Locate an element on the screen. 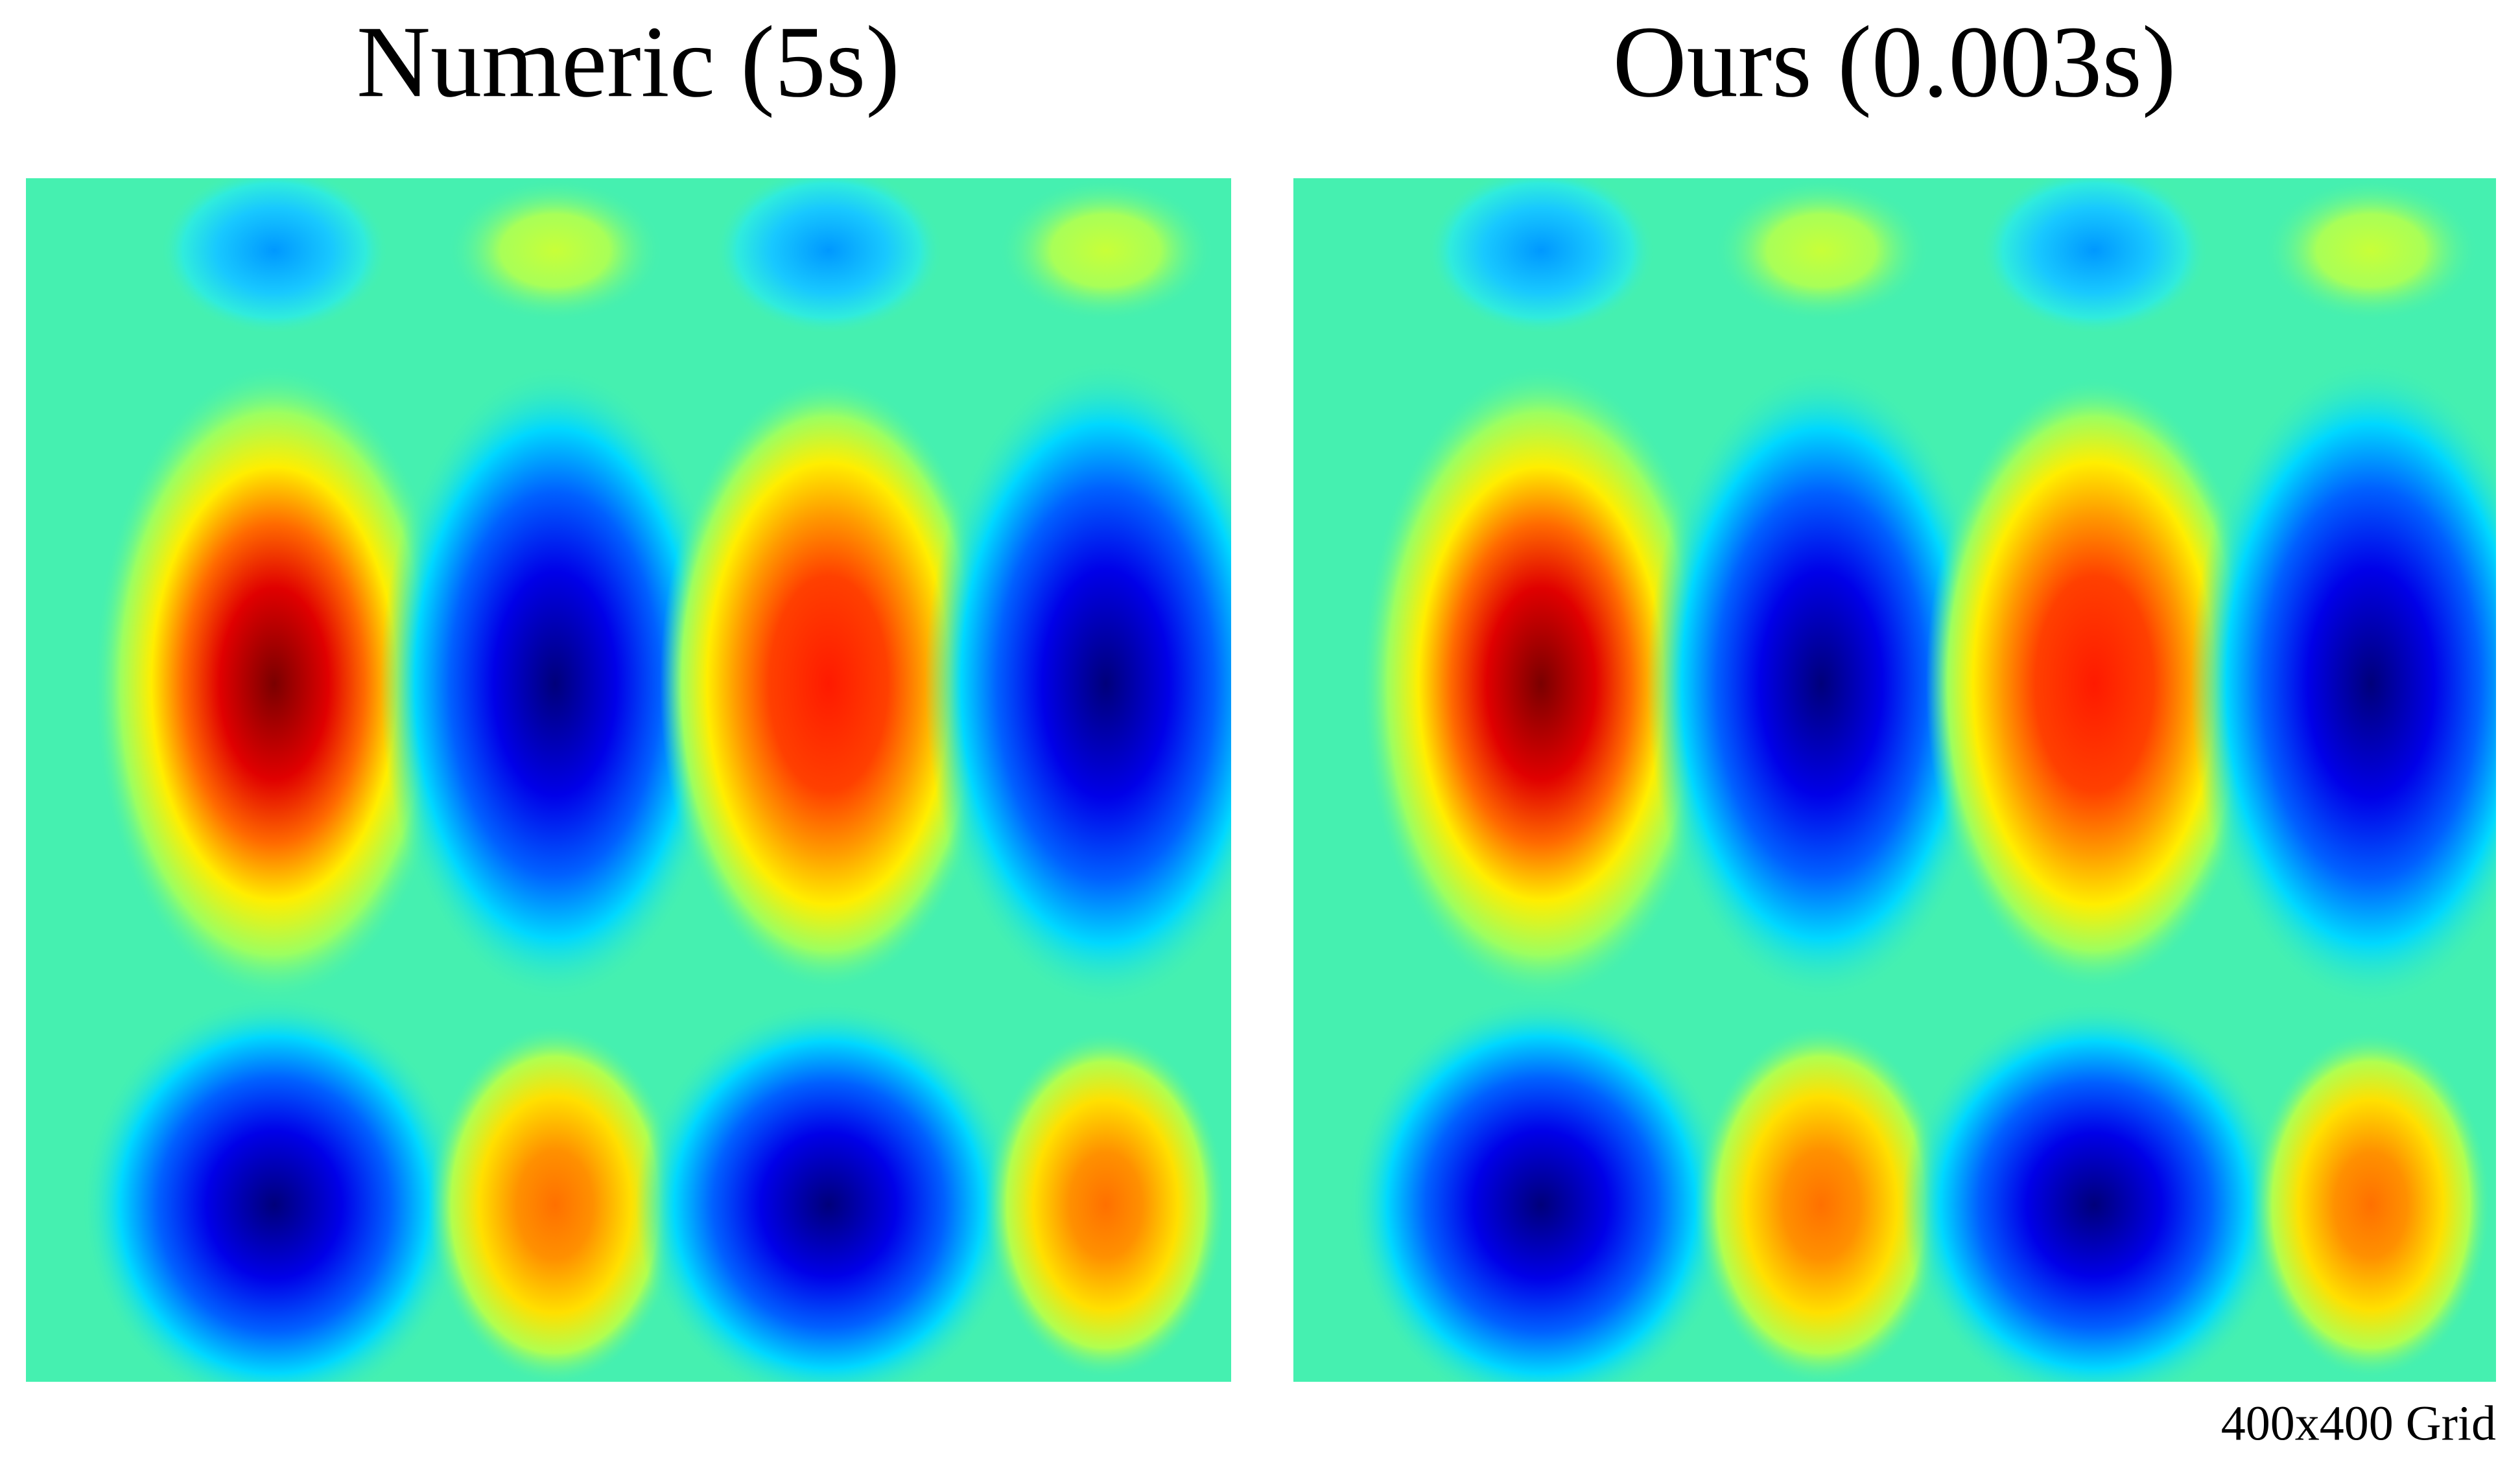 The width and height of the screenshot is (2520, 1479). caption: 400x400 Grid is located at coordinates (2358, 1423).